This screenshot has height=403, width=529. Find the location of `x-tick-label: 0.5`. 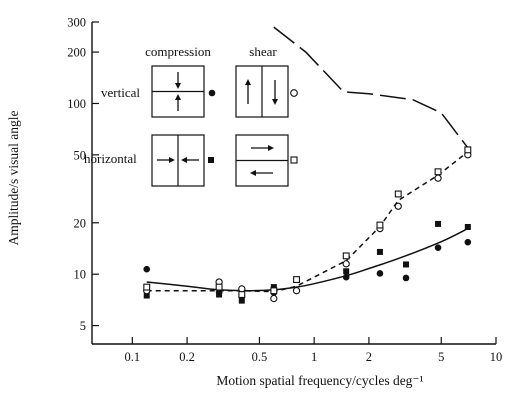

x-tick-label: 0.5 is located at coordinates (260, 357).